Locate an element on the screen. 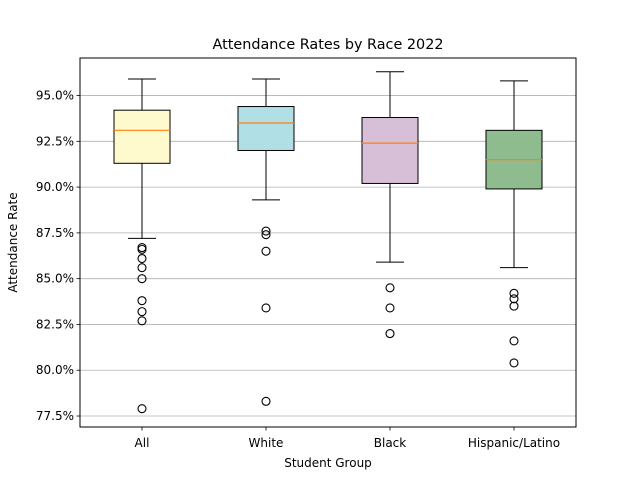 This screenshot has height=480, width=640. x-axis-label: Student Group is located at coordinates (328, 463).